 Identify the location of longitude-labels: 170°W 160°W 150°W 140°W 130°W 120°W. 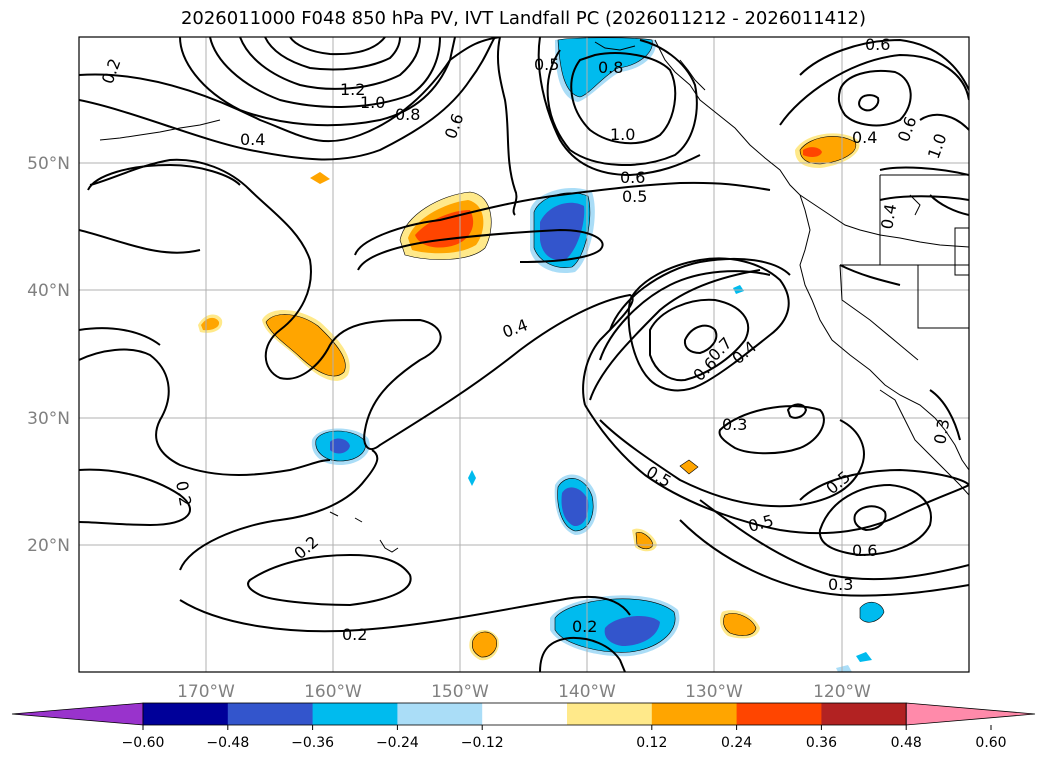
(524, 692).